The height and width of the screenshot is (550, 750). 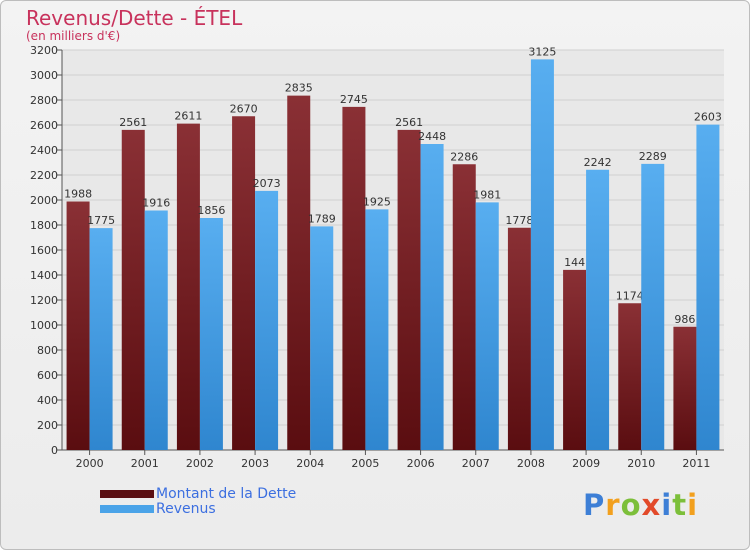 I want to click on data-label-revenus: 2073, so click(x=267, y=183).